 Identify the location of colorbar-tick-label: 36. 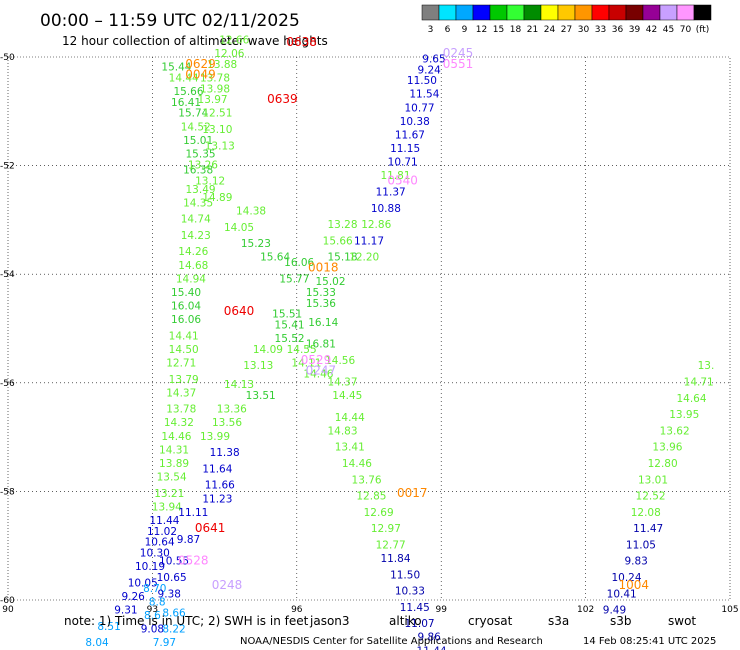
(618, 30).